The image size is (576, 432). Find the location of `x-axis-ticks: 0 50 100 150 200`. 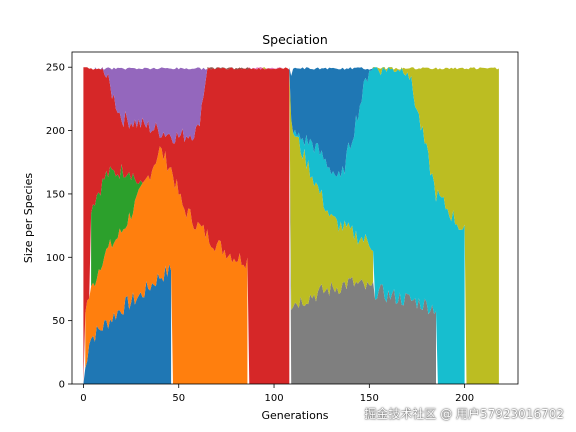

x-axis-ticks: 0 50 100 150 200 is located at coordinates (277, 394).